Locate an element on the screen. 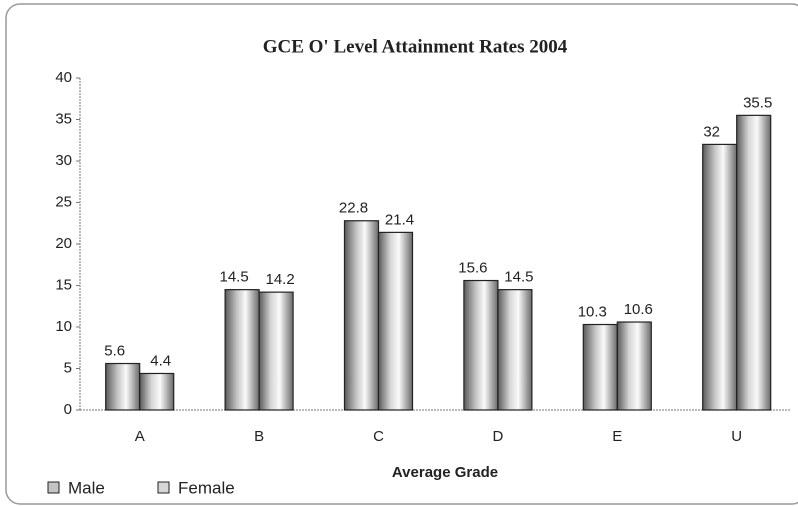 This screenshot has width=798, height=506. x-tick-label: A is located at coordinates (140, 436).